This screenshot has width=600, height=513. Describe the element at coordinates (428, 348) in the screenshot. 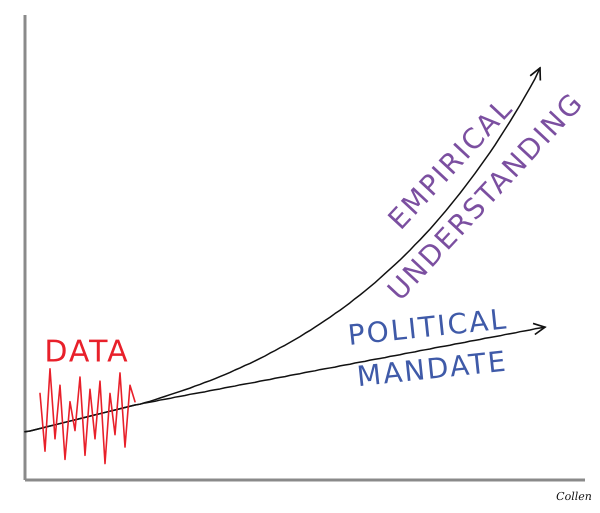

I see `text: POLITICAL MANDATE` at that location.